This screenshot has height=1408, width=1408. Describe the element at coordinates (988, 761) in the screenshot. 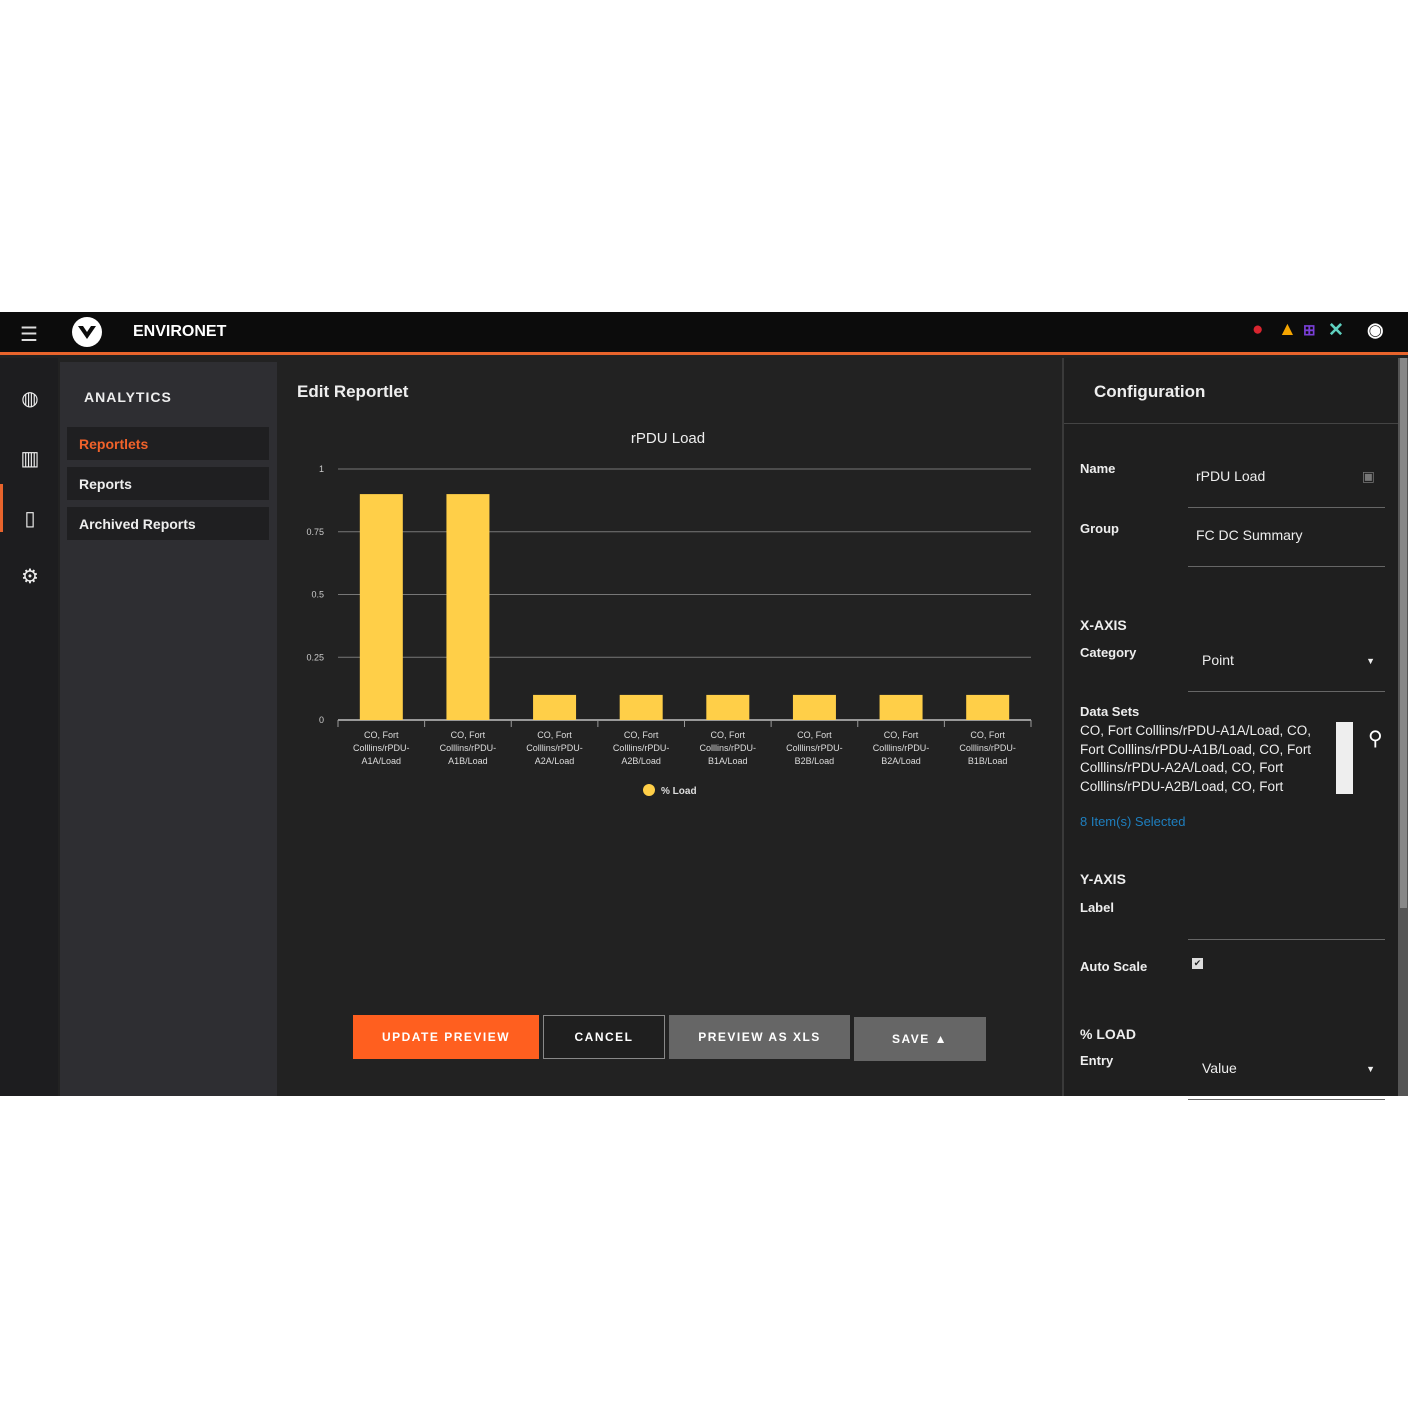

I see `x-tick-label-line: B1B/Load` at that location.